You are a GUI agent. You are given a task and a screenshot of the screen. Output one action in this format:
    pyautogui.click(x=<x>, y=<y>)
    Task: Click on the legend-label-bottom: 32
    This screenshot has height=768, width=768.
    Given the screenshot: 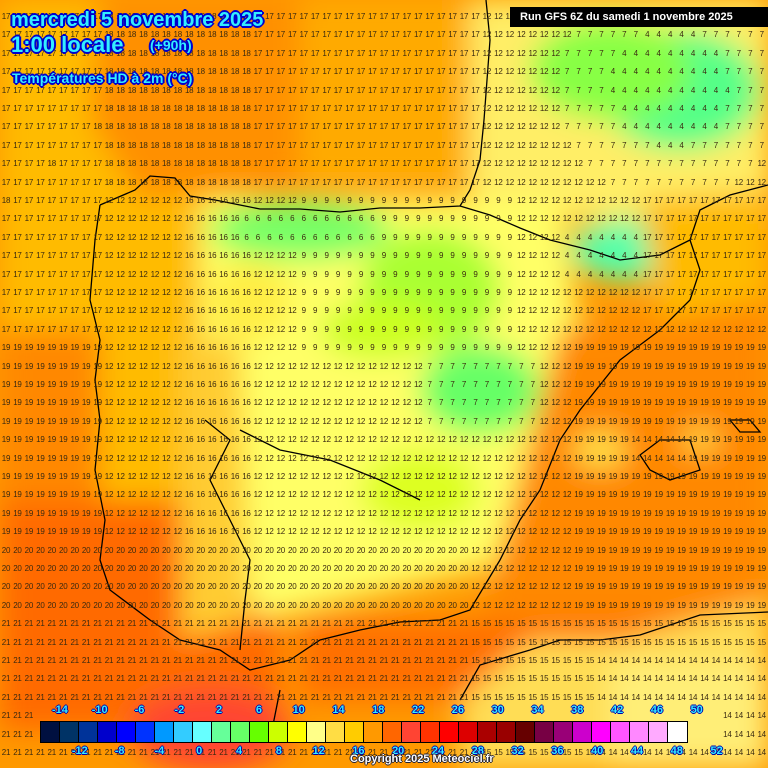 What is the action you would take?
    pyautogui.click(x=517, y=751)
    